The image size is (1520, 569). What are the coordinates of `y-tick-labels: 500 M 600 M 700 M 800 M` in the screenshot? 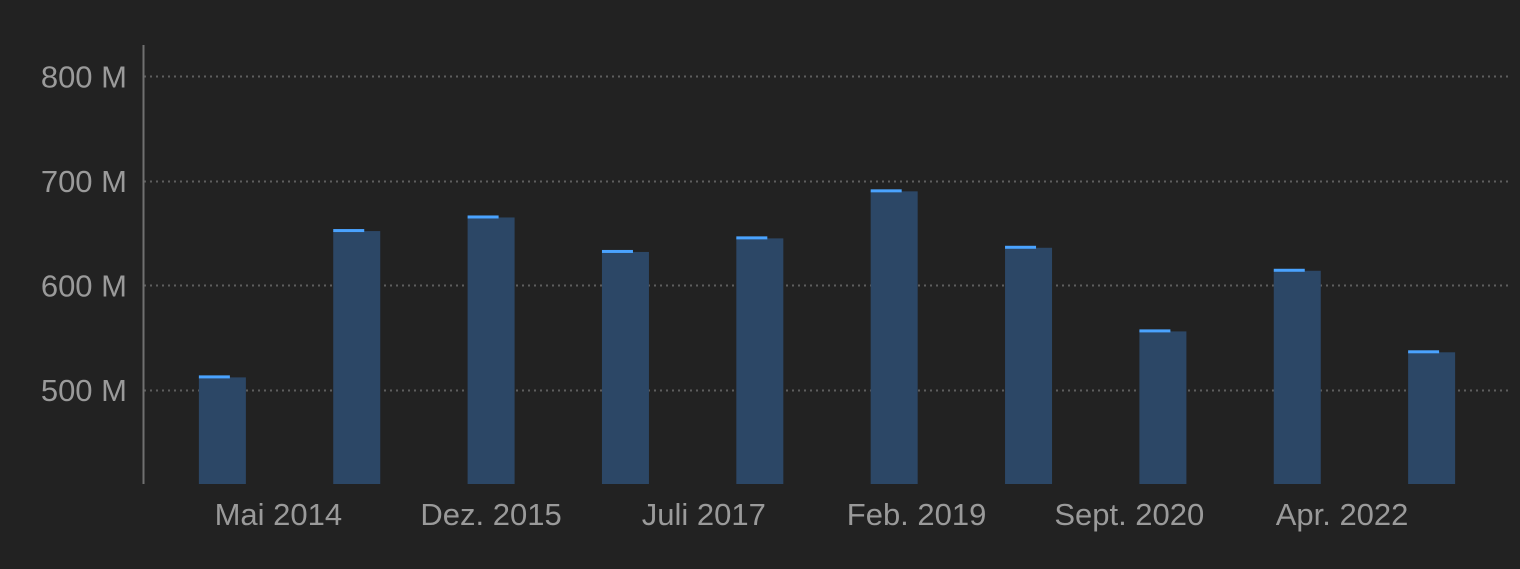 It's located at (84, 233).